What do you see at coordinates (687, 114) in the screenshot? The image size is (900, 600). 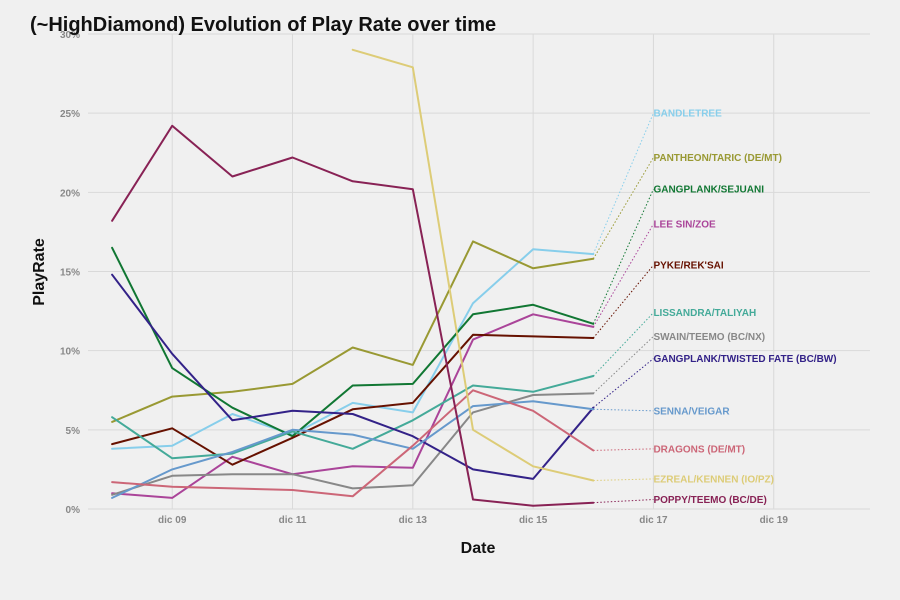 I see `series-label: BANDLETREE` at bounding box center [687, 114].